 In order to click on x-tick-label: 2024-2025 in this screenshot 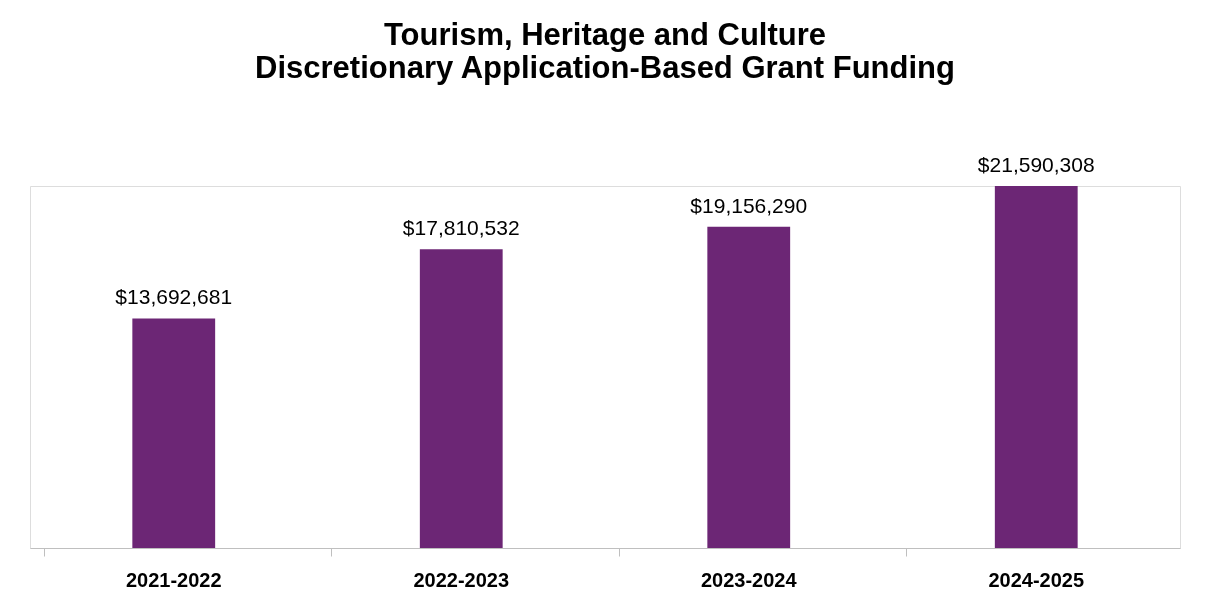, I will do `click(1036, 579)`.